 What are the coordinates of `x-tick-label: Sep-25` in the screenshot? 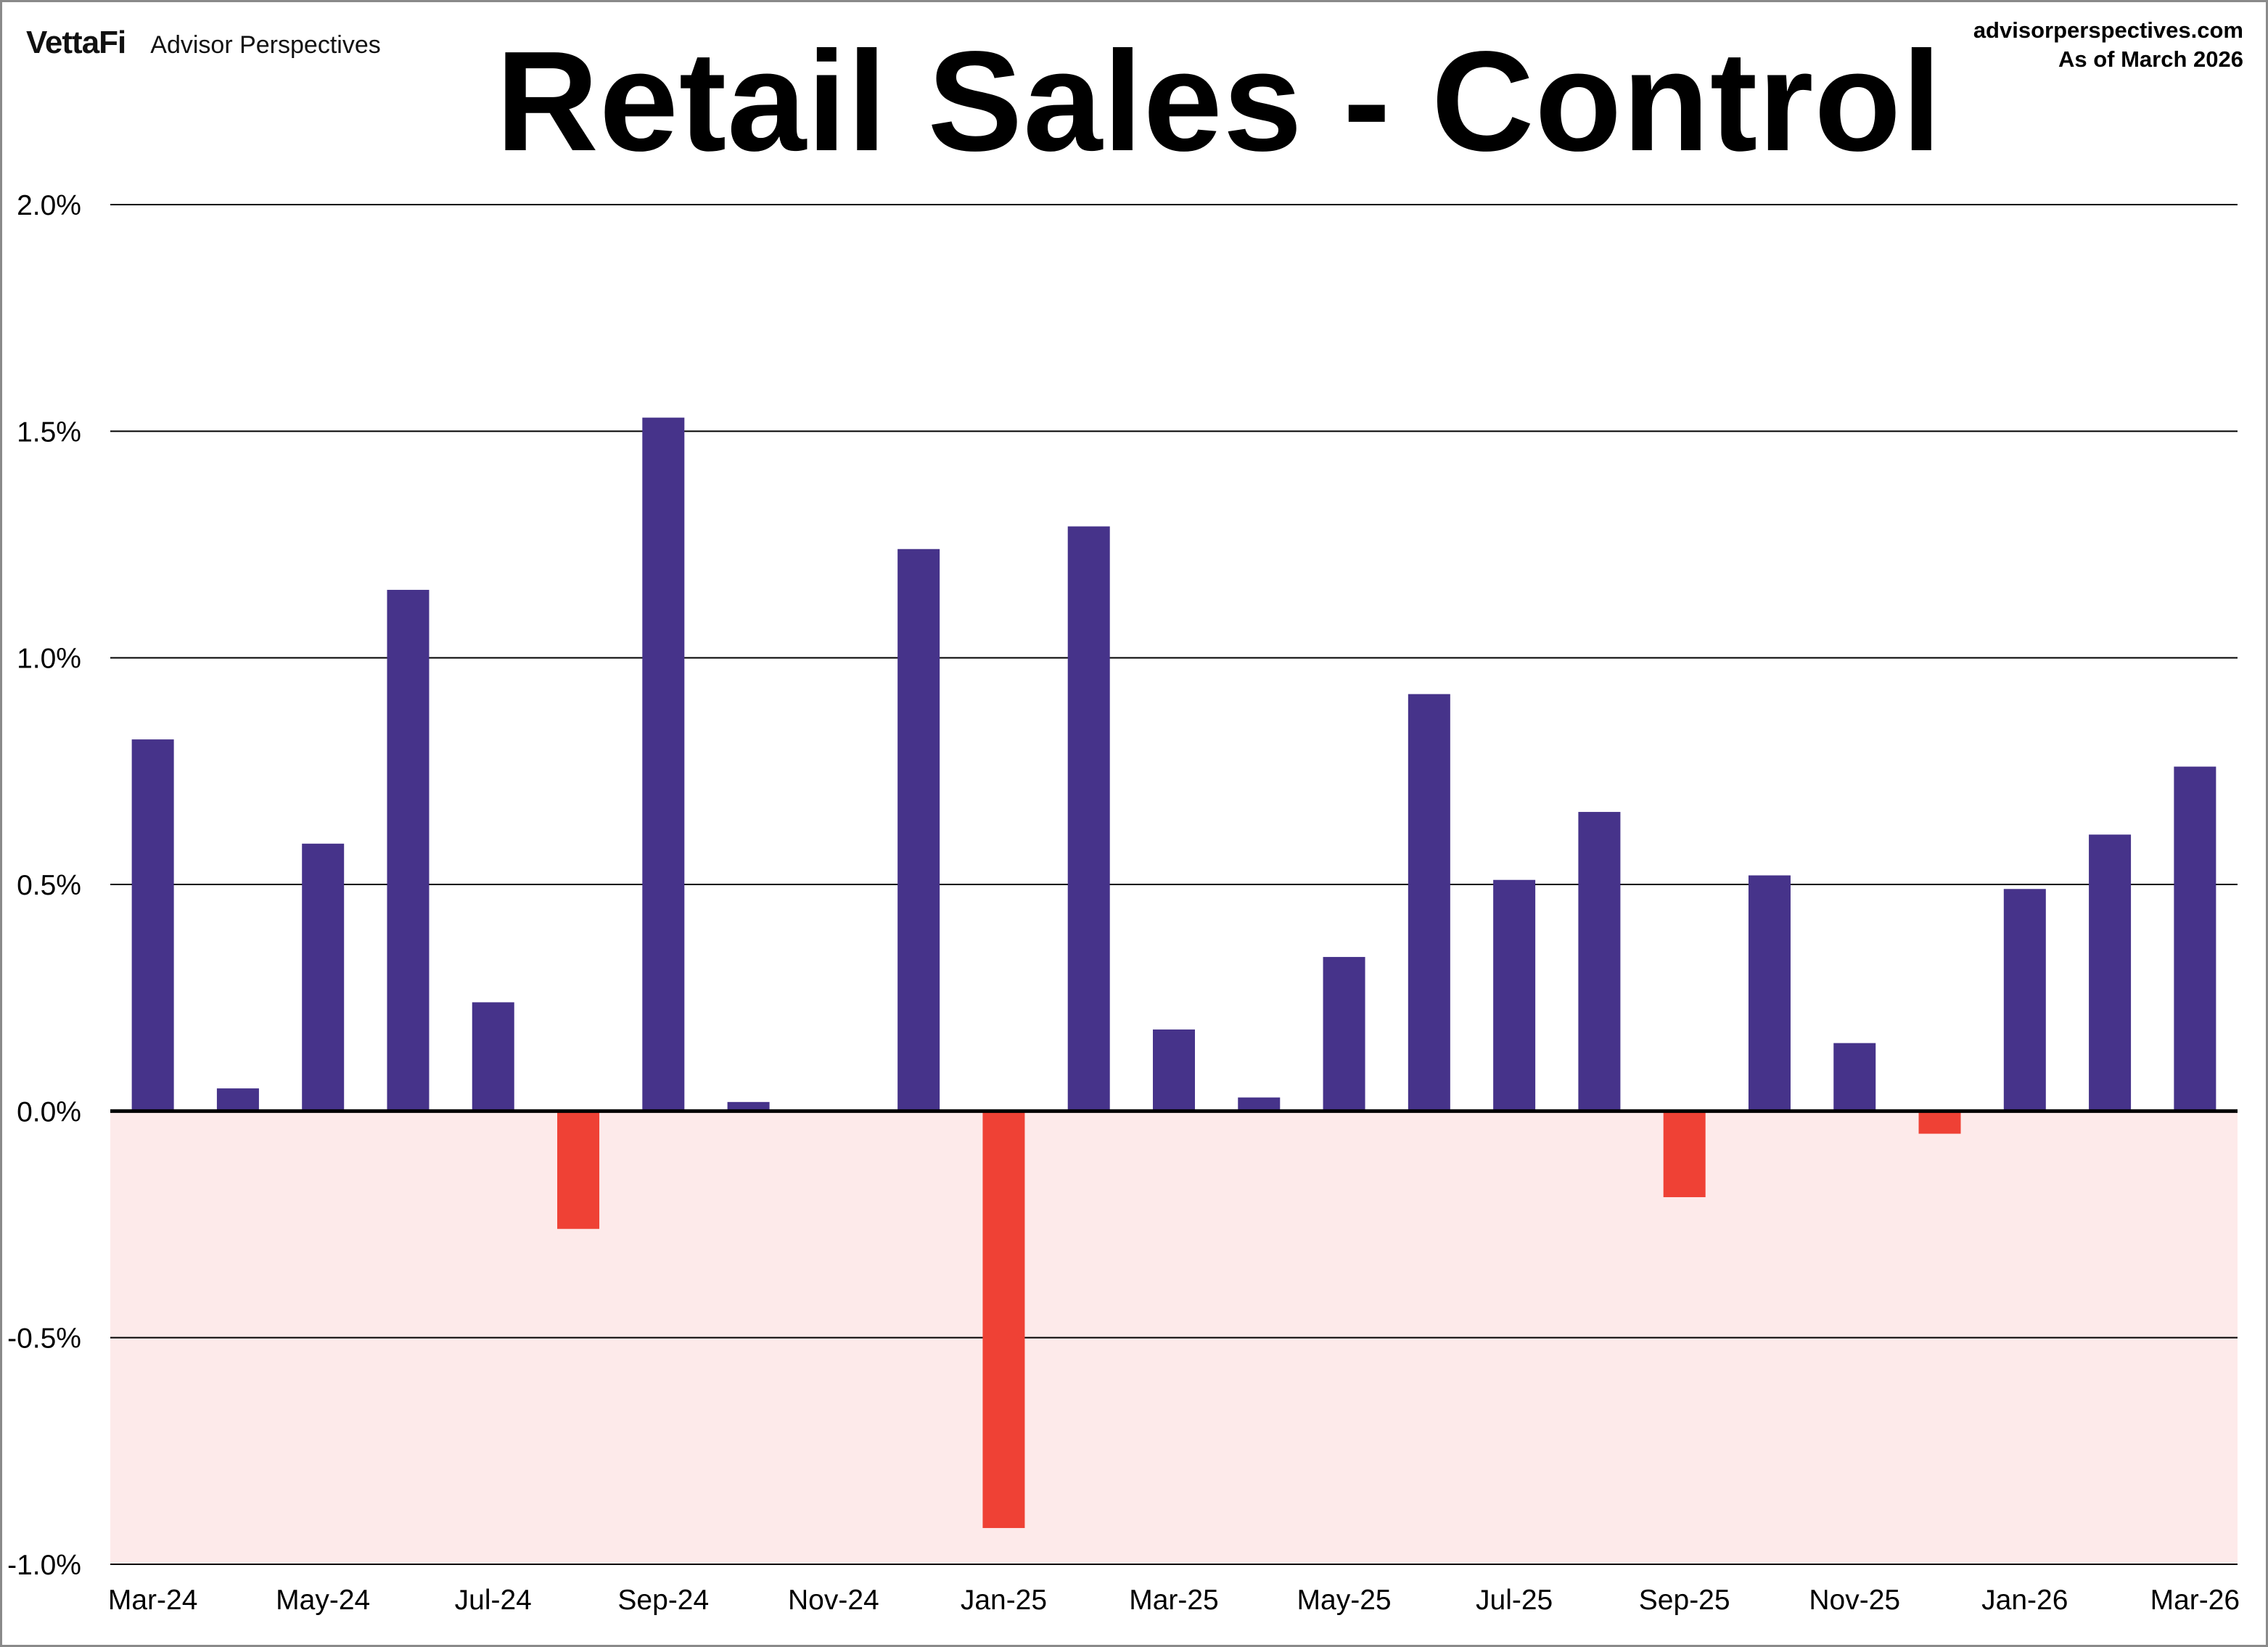 It's located at (1684, 1600).